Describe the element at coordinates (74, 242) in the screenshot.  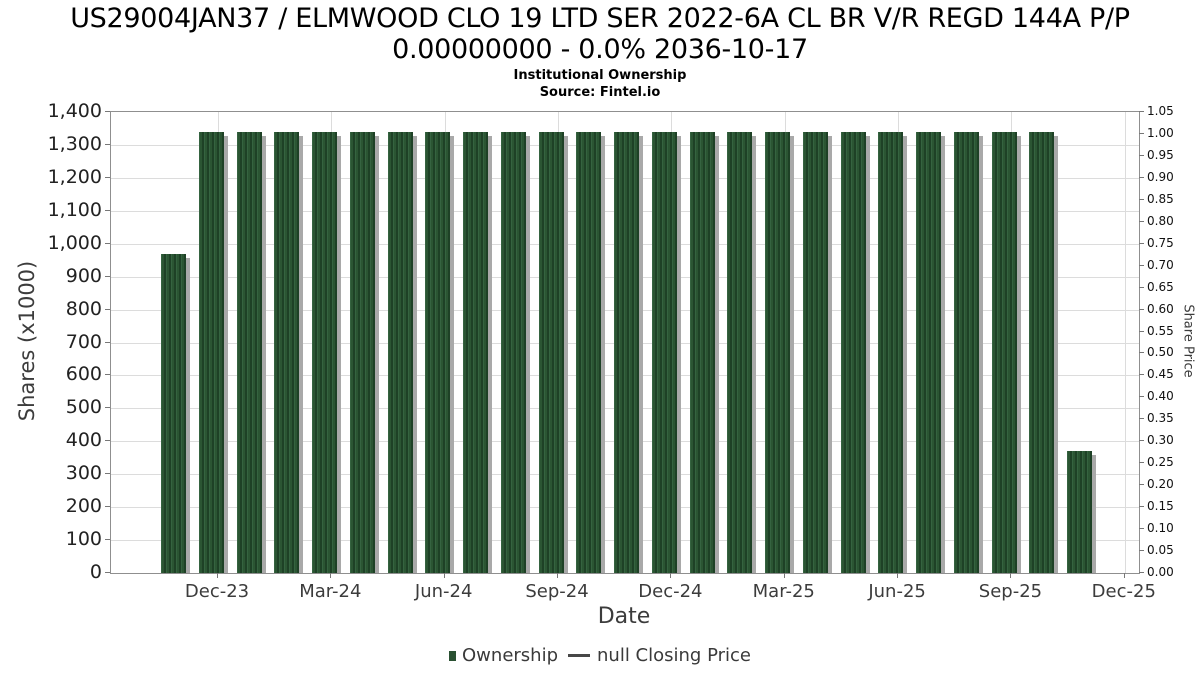
I see `y-axis-tick-label-left: 1,000` at that location.